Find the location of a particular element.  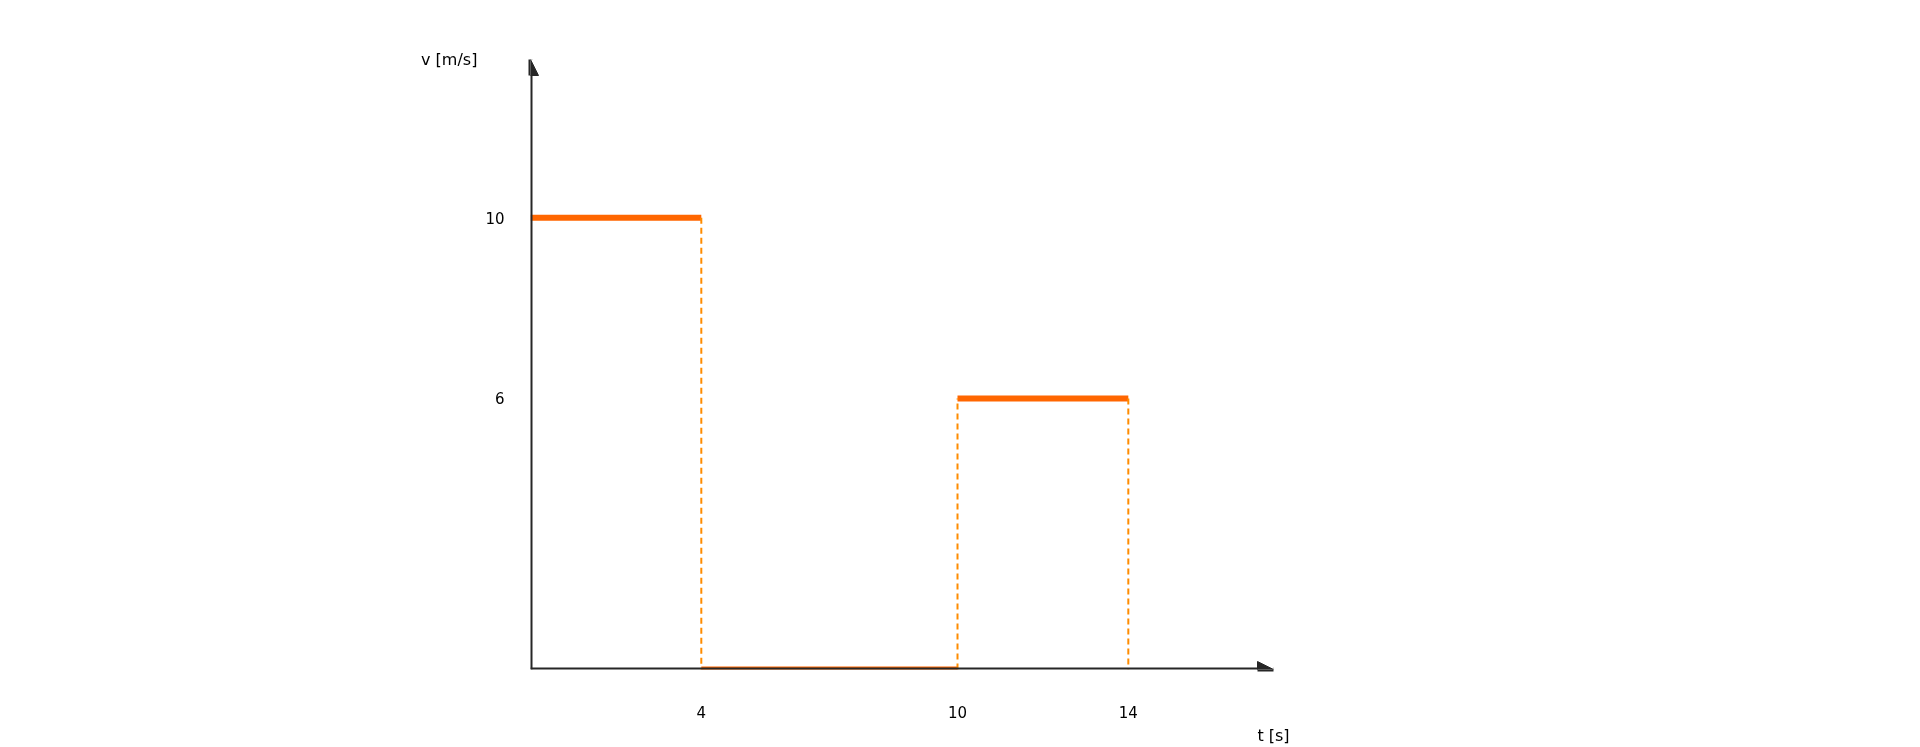

x-axis-title: t [s] is located at coordinates (1273, 735).